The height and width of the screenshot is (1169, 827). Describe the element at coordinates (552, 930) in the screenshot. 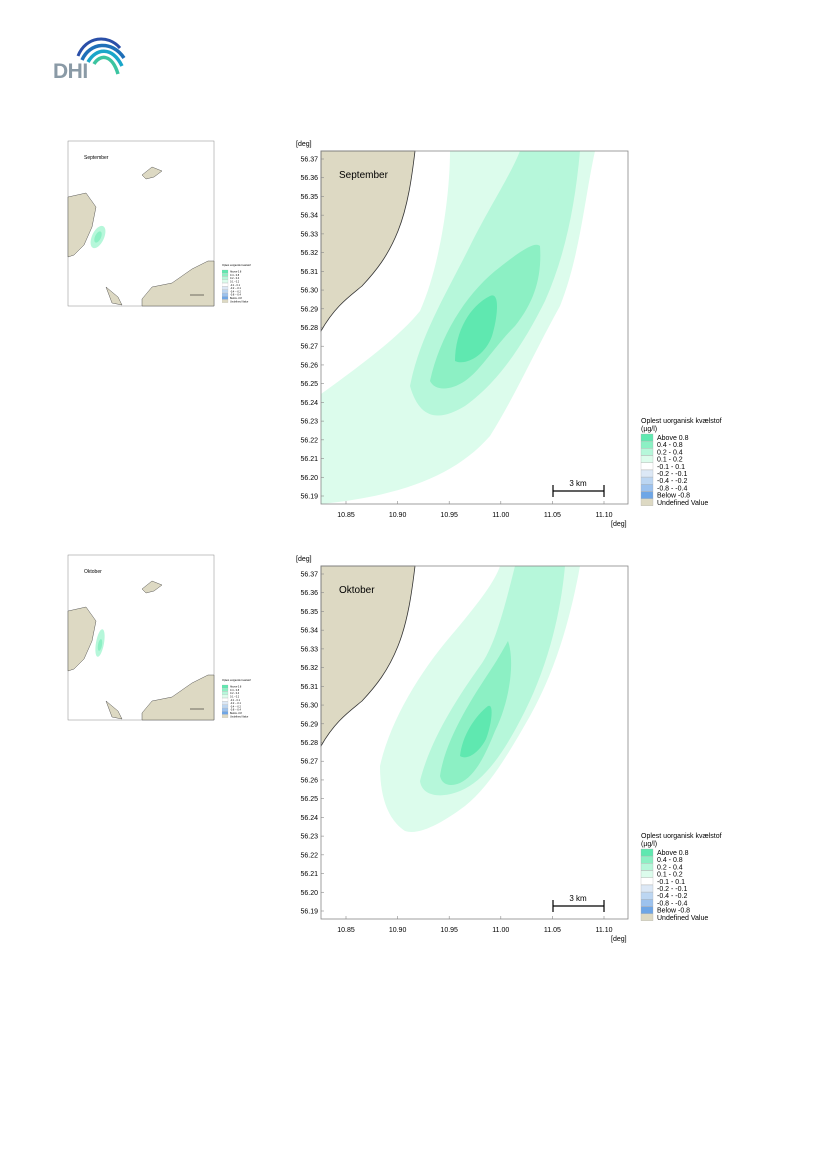

I see `x-tick-label: 11.05` at that location.